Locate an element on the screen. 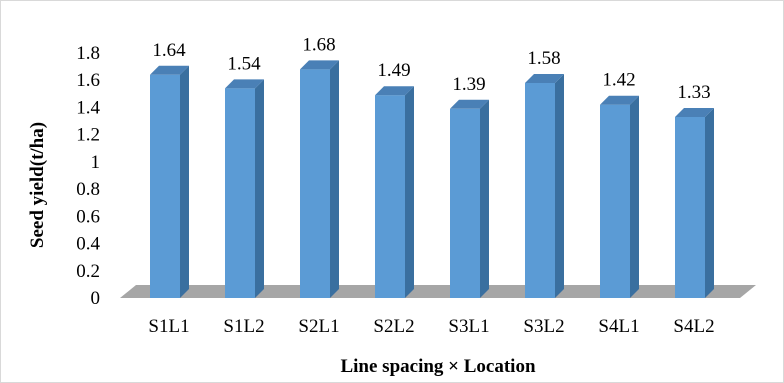  y-tick-label: 1.6 is located at coordinates (88, 80).